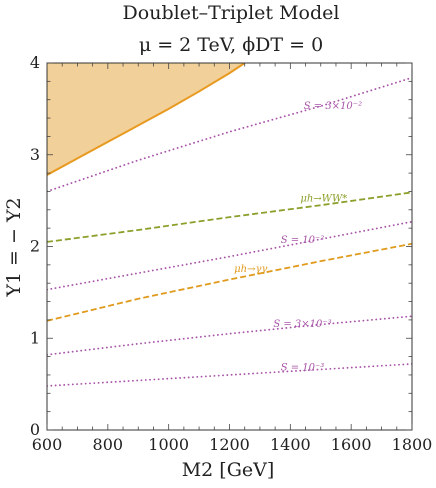  Describe the element at coordinates (302, 324) in the screenshot. I see `label-s-3e-3: S = 3×10⁻³` at that location.